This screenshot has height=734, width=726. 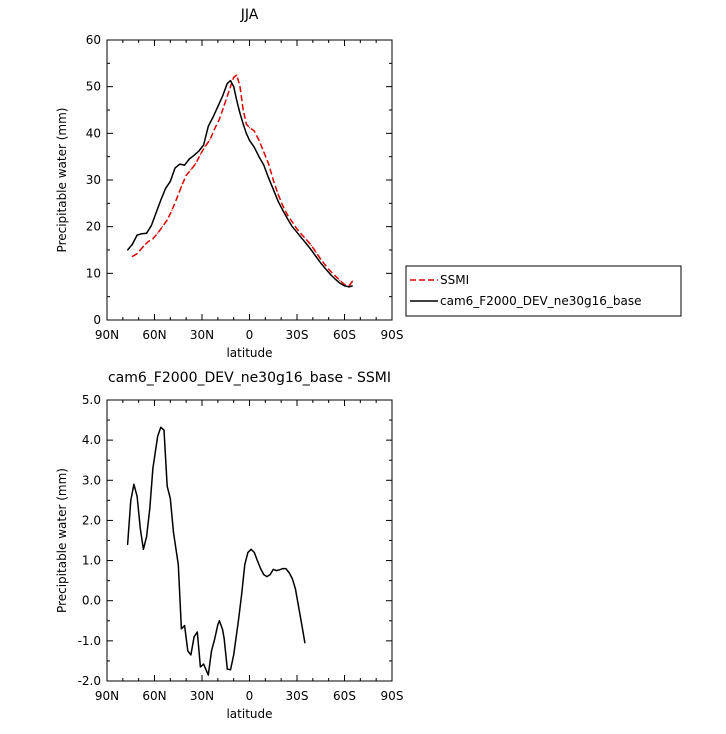 What do you see at coordinates (541, 301) in the screenshot?
I see `legend-label: cam6_F2000_DEV_ne30g16_base` at bounding box center [541, 301].